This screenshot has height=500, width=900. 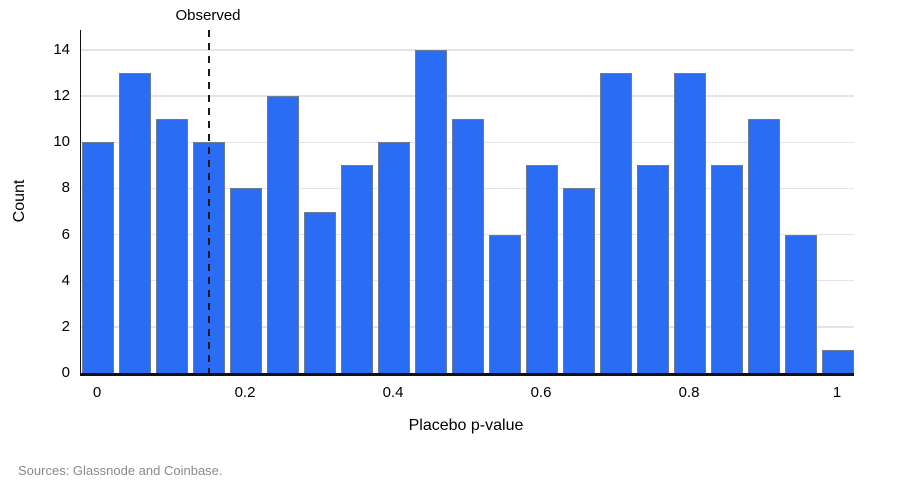 What do you see at coordinates (65, 280) in the screenshot?
I see `y-tick-label-4: 4` at bounding box center [65, 280].